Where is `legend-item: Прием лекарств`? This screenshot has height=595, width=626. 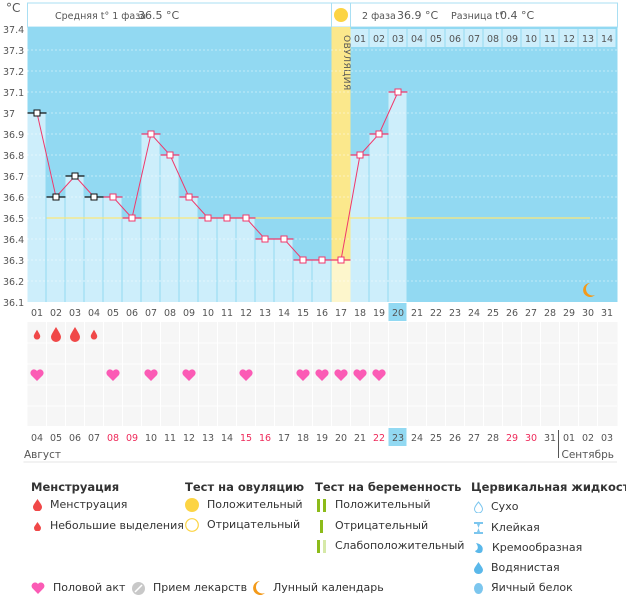 legend-item: Прием лекарств is located at coordinates (189, 588).